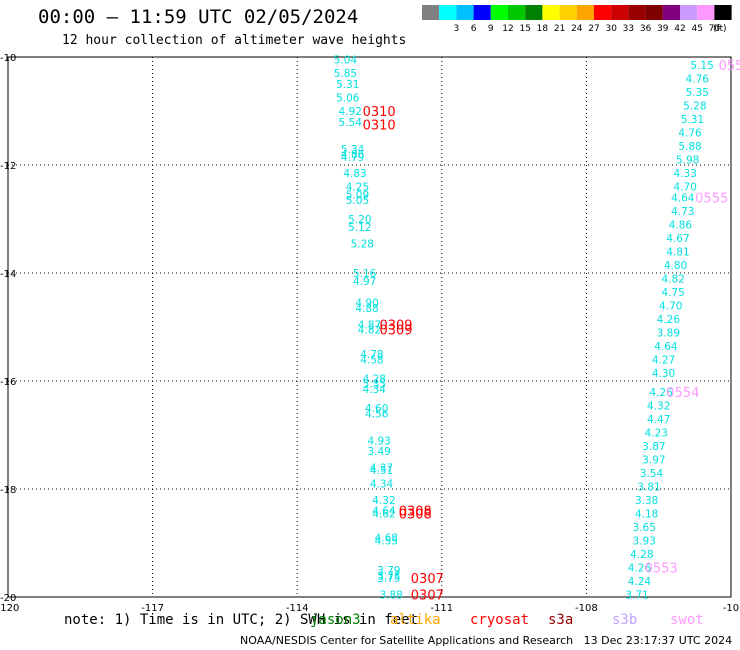  What do you see at coordinates (366, 309) in the screenshot?
I see `wave-height-point: 4.88` at bounding box center [366, 309].